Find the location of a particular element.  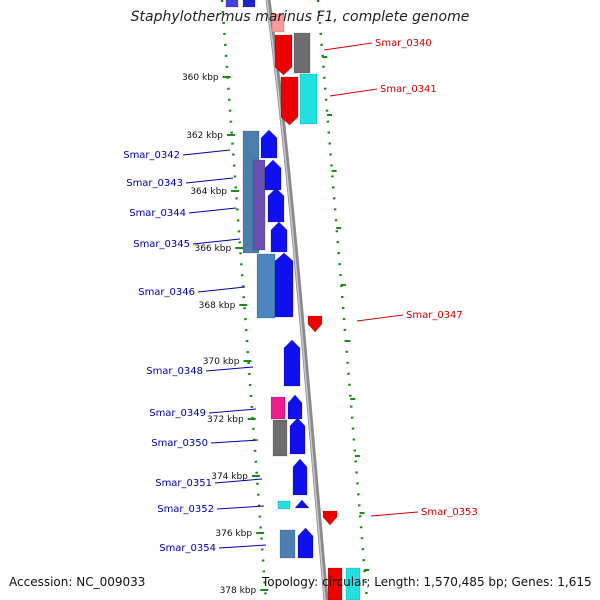

gene-label: Smar_0348 is located at coordinates (174, 371).